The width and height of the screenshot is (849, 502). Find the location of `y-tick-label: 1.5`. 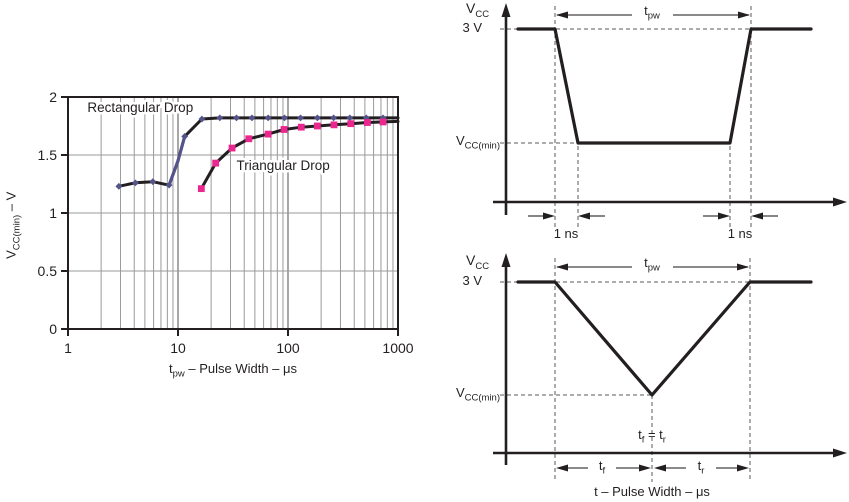

y-tick-label: 1.5 is located at coordinates (48, 155).